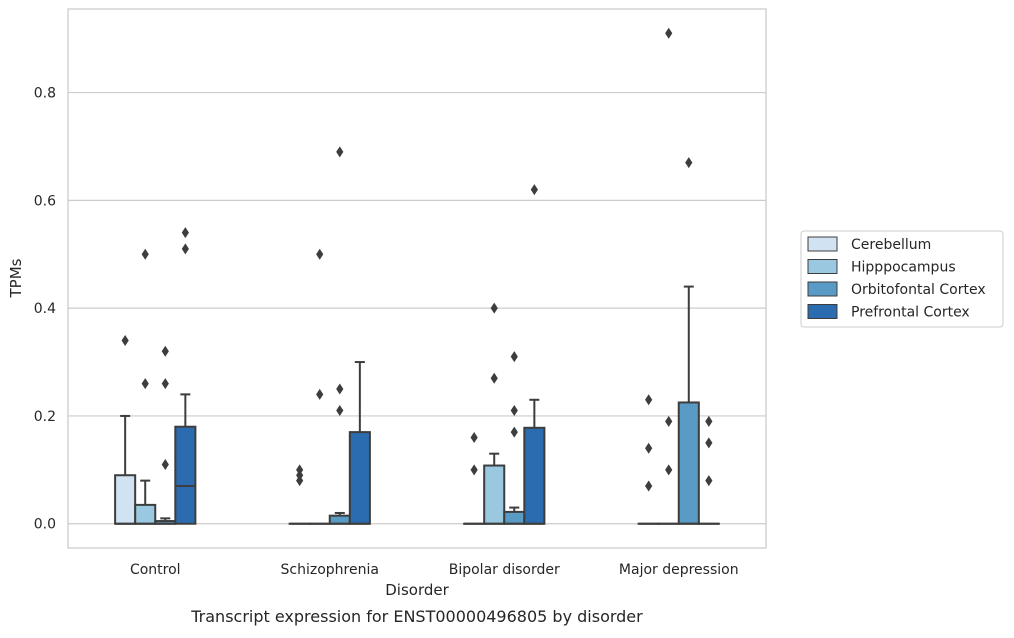  Describe the element at coordinates (45, 417) in the screenshot. I see `y-tick-label: 0.2` at that location.